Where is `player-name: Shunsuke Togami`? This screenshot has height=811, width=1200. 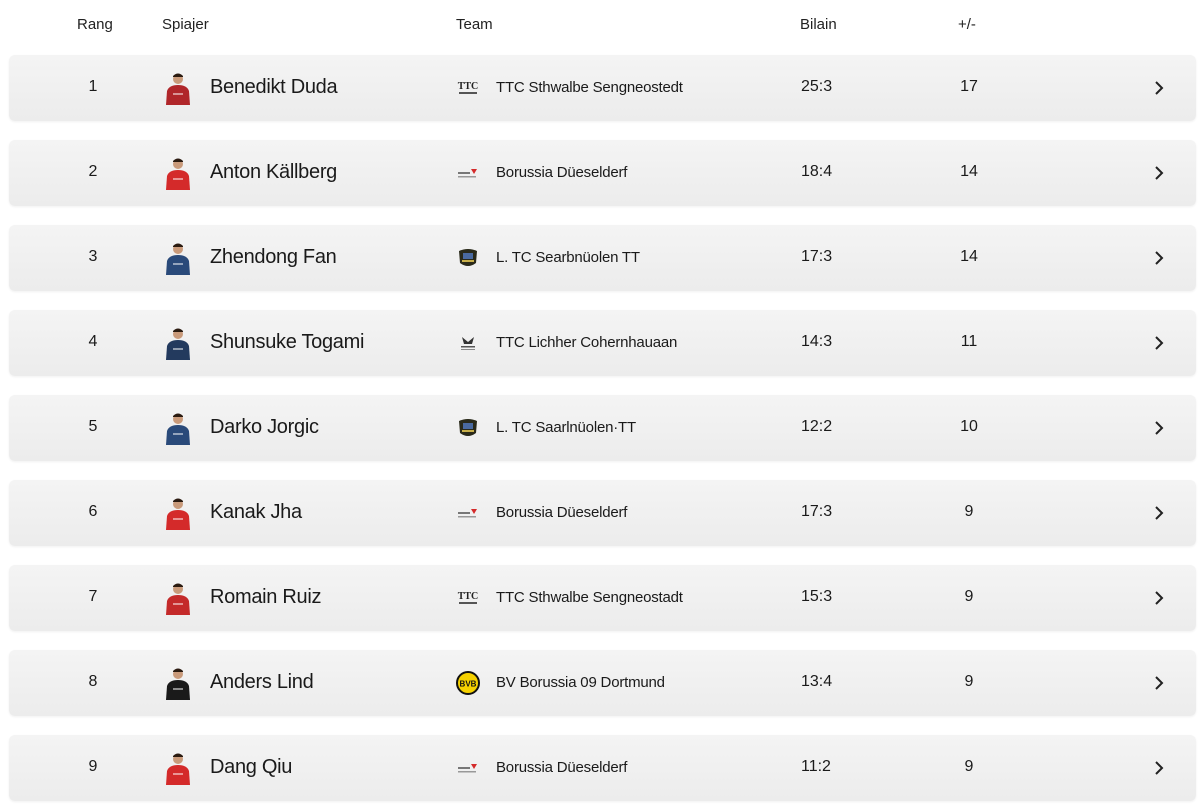
player-name: Shunsuke Togami is located at coordinates (287, 342).